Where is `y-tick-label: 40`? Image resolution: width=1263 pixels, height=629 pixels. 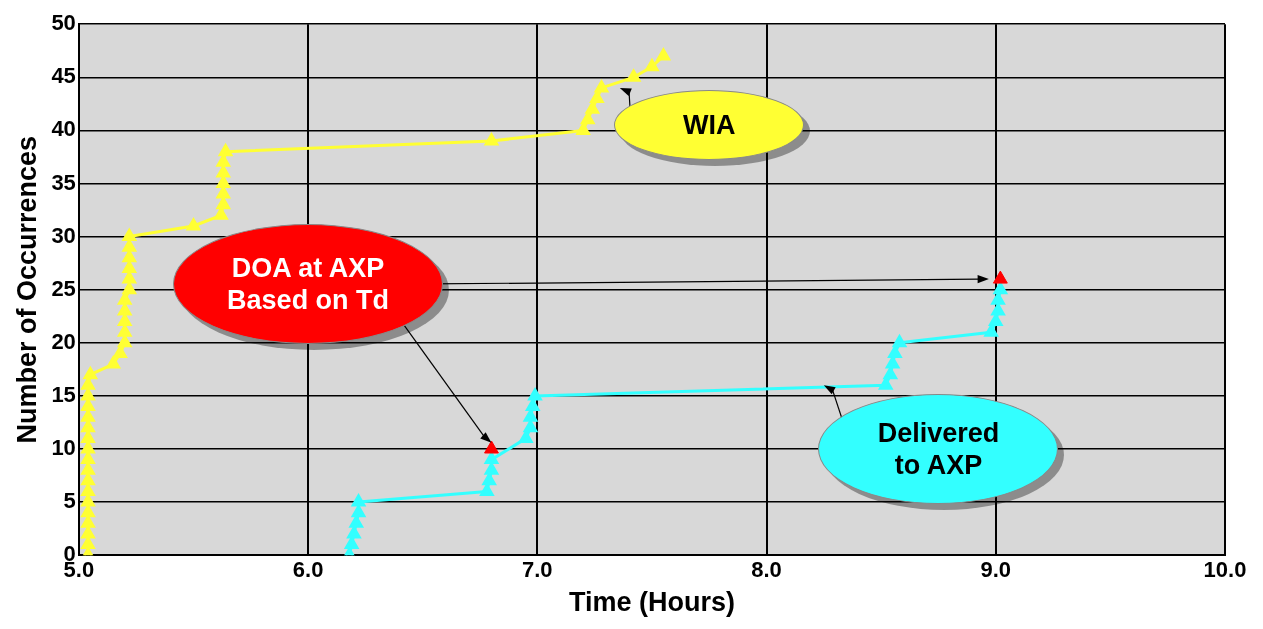
y-tick-label: 40 is located at coordinates (63, 129).